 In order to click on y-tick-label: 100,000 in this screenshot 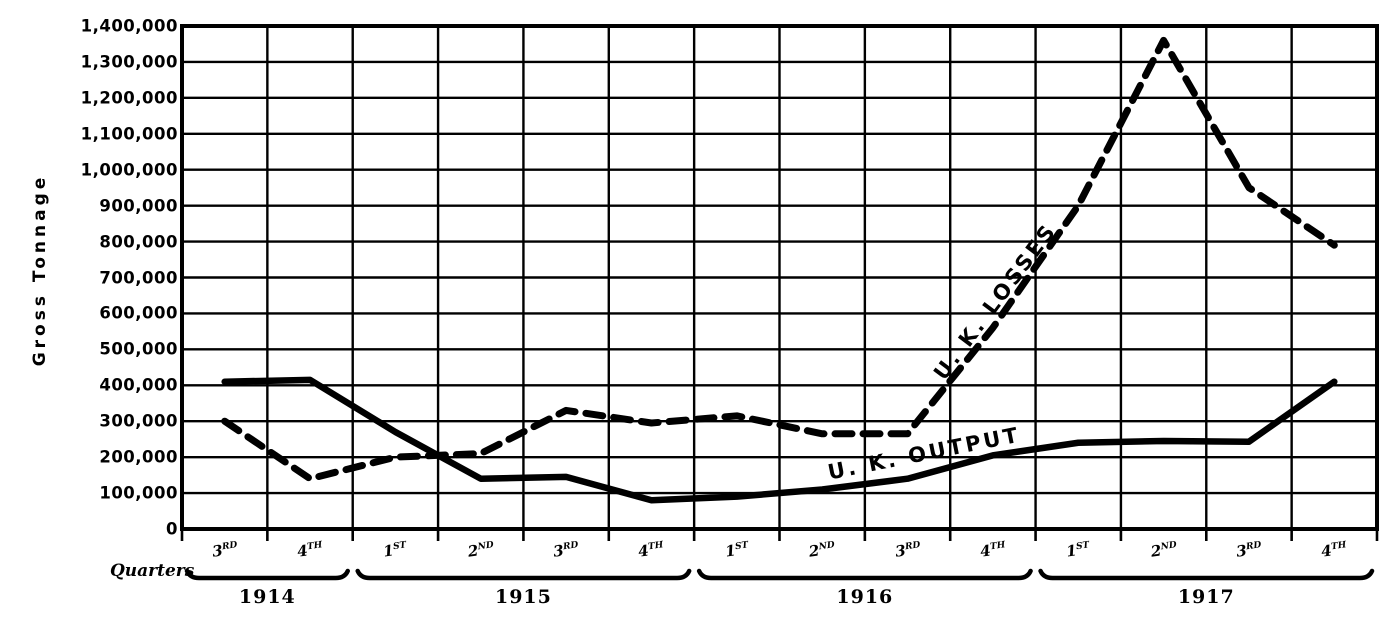, I will do `click(138, 493)`.